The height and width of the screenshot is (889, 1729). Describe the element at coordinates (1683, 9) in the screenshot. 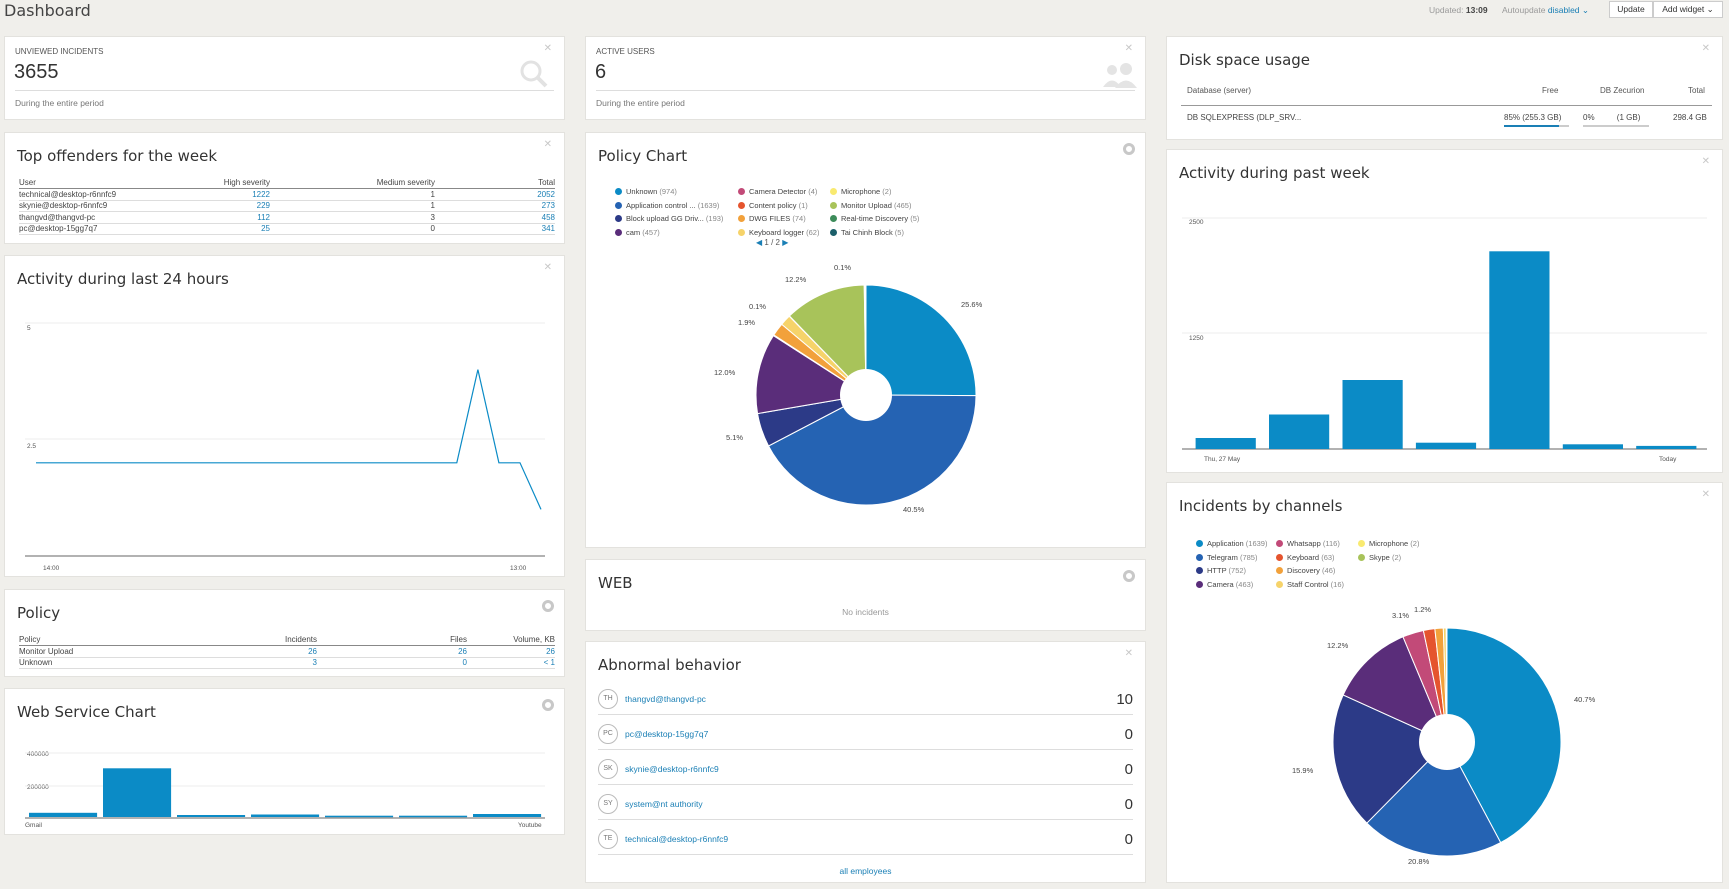

I see `add-widget-label: Add widget` at that location.